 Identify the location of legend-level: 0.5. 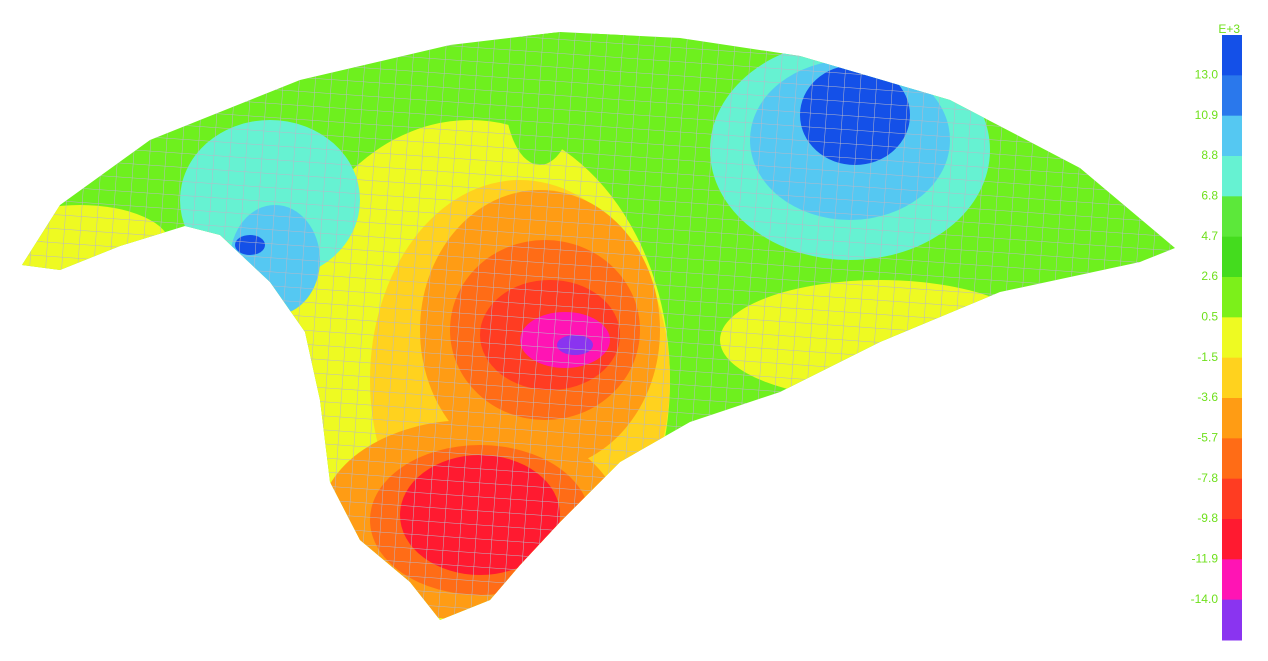
(1209, 317).